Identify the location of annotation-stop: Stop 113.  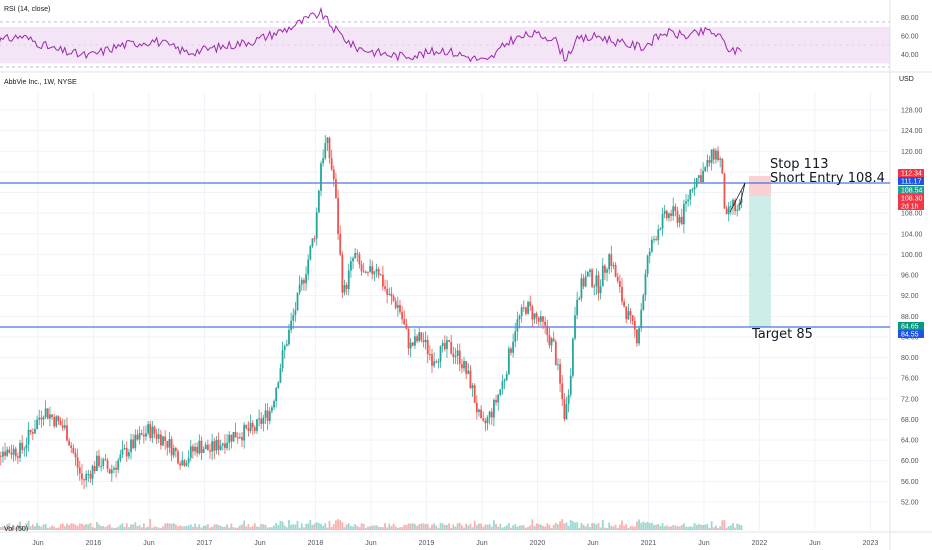
(799, 164).